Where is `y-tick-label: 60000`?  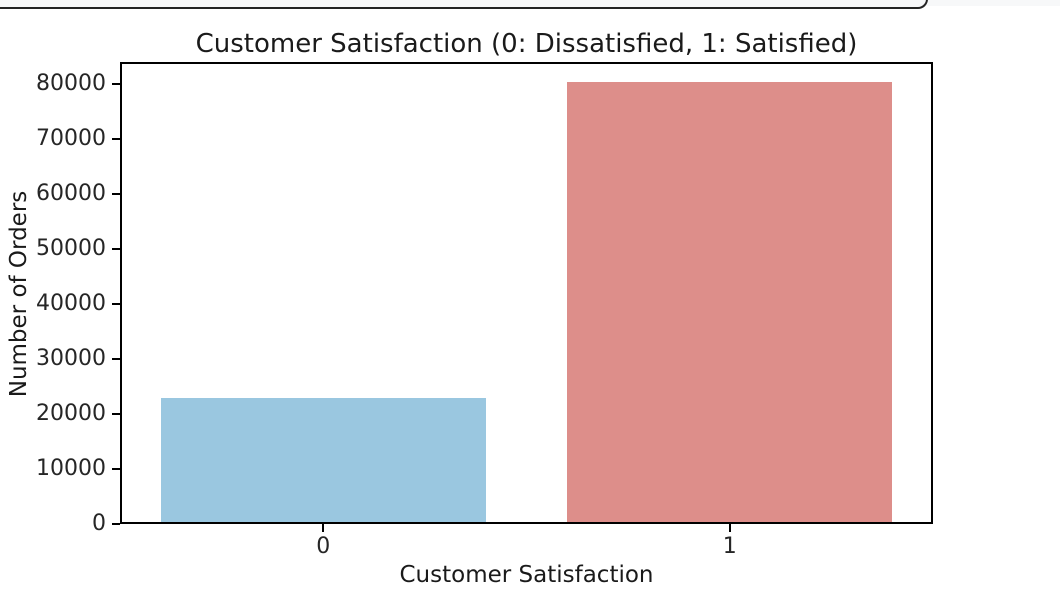 y-tick-label: 60000 is located at coordinates (71, 193).